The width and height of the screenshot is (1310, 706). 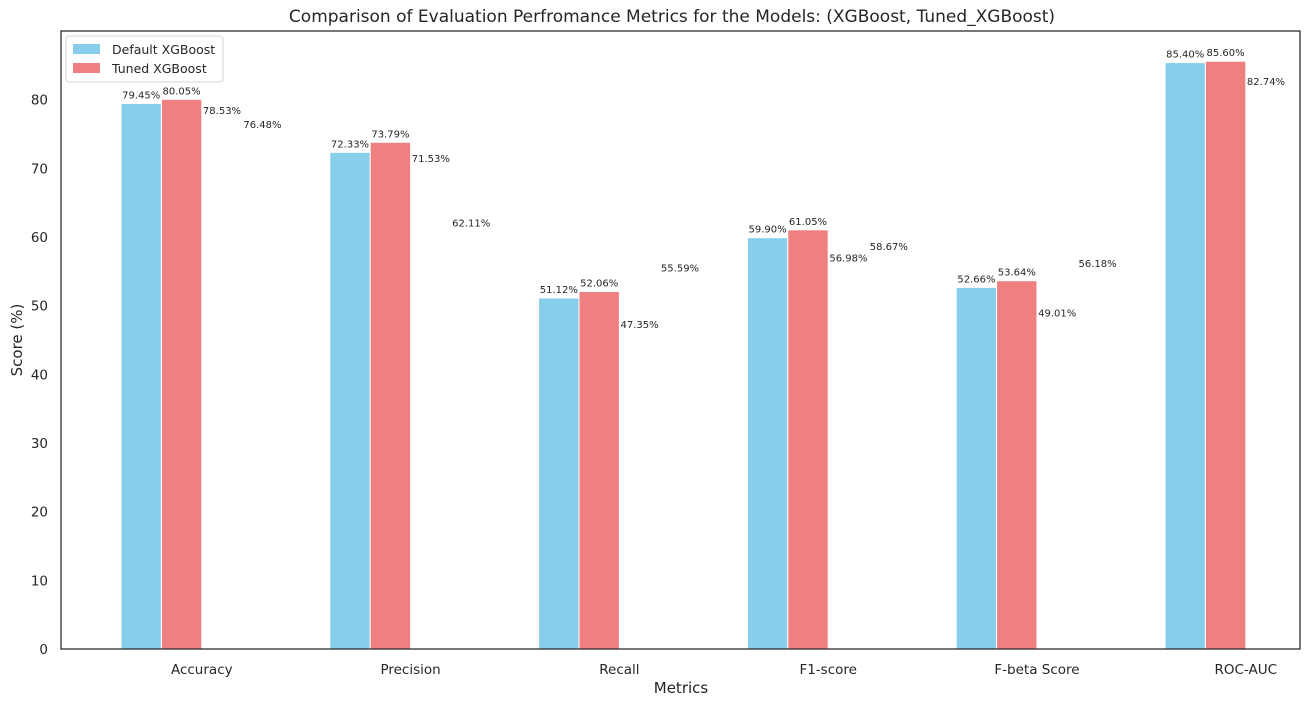 What do you see at coordinates (39, 513) in the screenshot?
I see `y-tick-label: 20` at bounding box center [39, 513].